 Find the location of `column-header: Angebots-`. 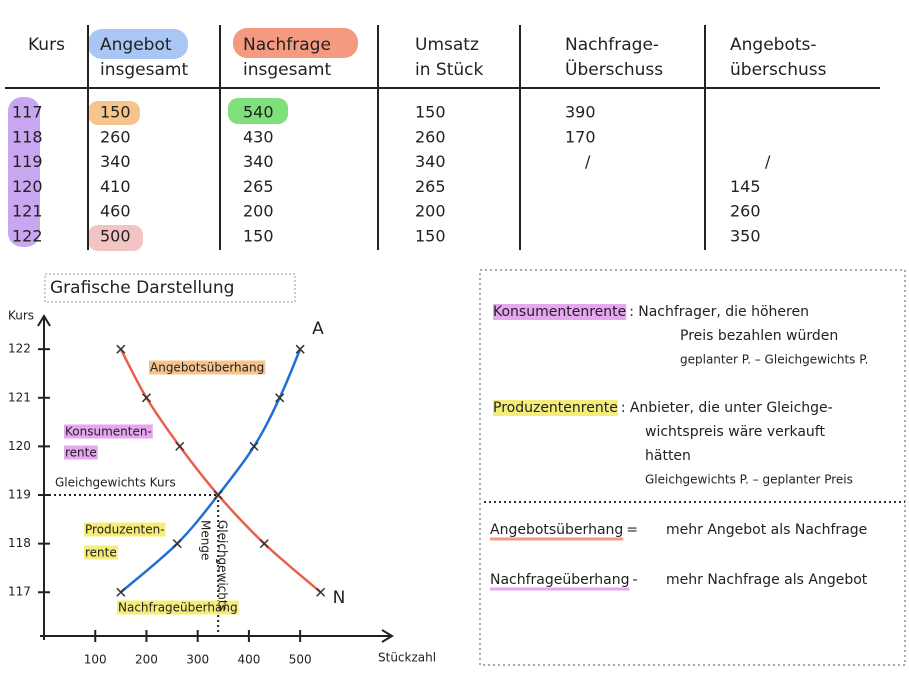

column-header: Angebots- is located at coordinates (773, 45).